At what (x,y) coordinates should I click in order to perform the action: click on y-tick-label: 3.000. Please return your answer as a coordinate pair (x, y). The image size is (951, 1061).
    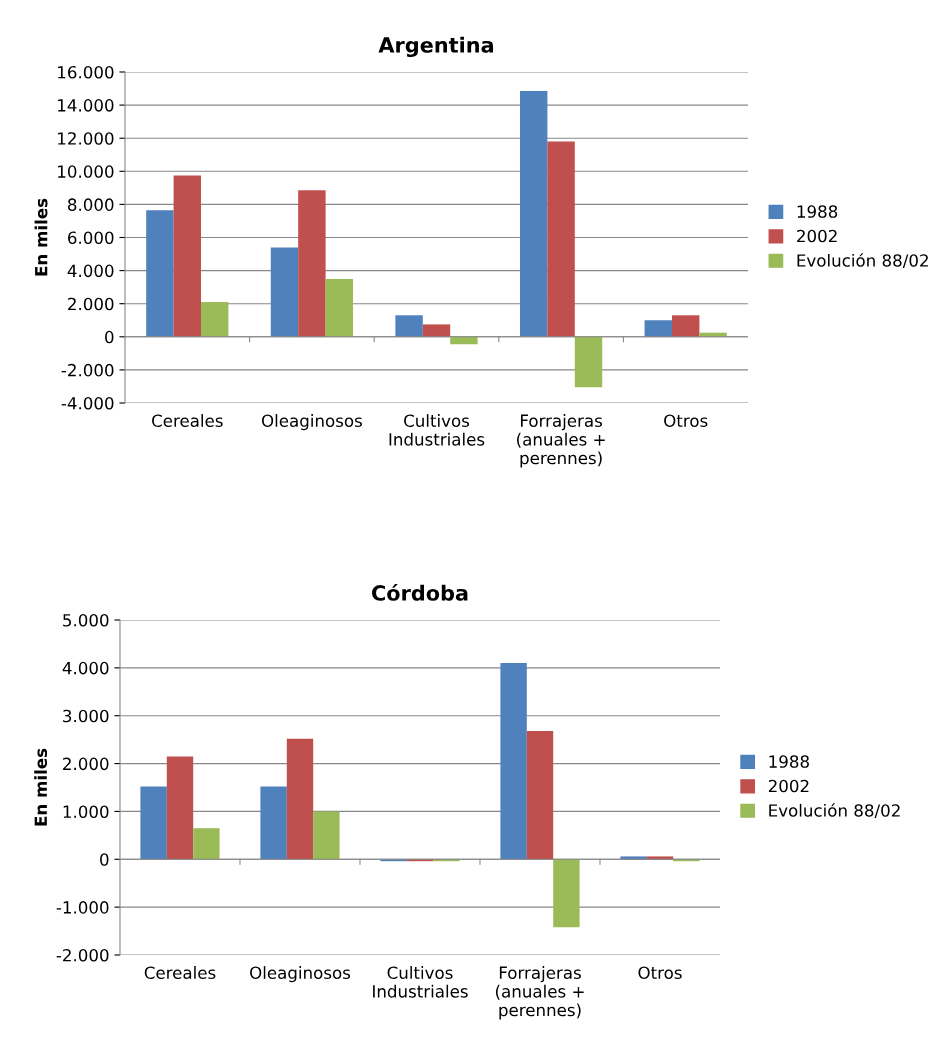
    Looking at the image, I should click on (86, 716).